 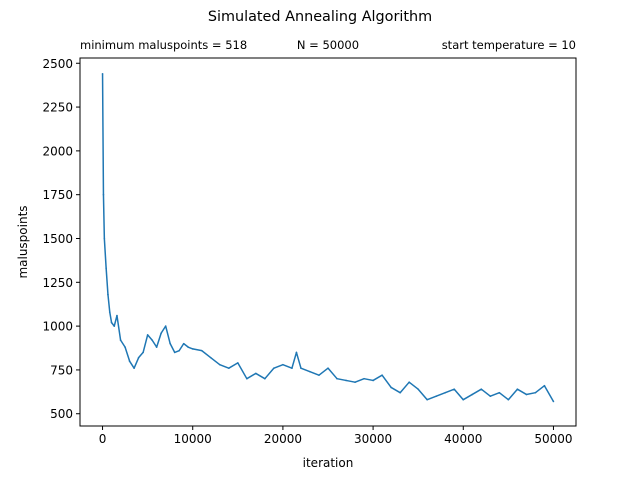 I want to click on x-tick-label: 40000, so click(x=463, y=439).